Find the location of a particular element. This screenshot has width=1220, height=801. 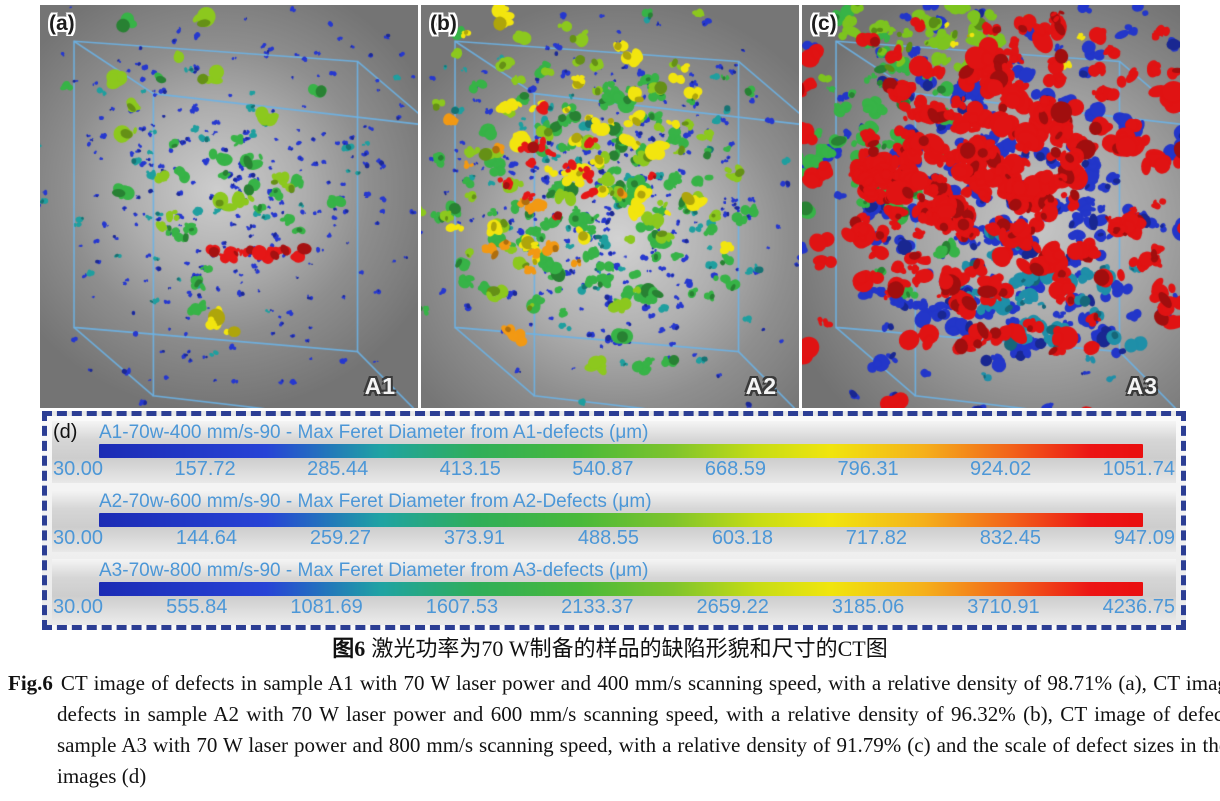

tick-value: 603.18 is located at coordinates (742, 538).